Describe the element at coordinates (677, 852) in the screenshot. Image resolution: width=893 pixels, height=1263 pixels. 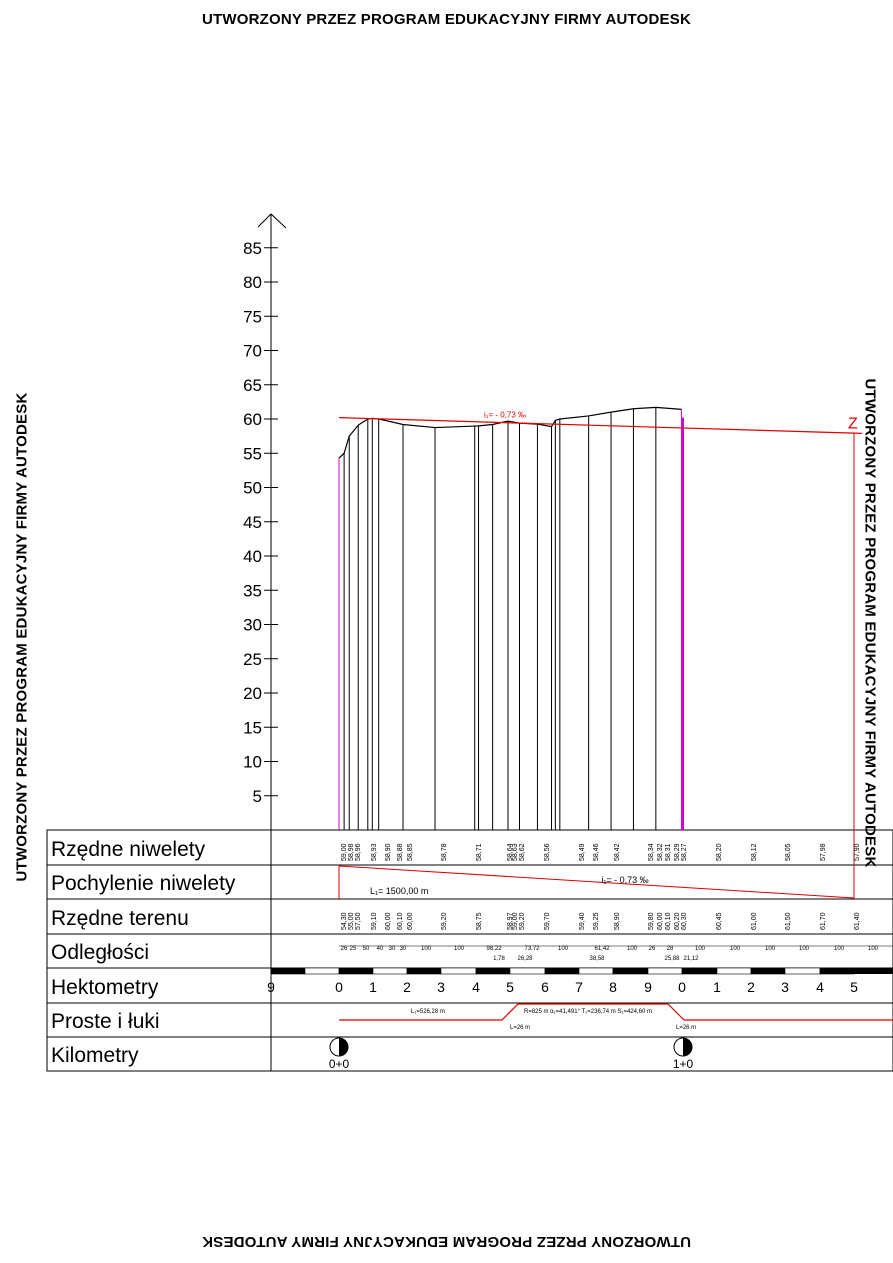
I see `rzedne-niwelety-value: 58,29` at that location.